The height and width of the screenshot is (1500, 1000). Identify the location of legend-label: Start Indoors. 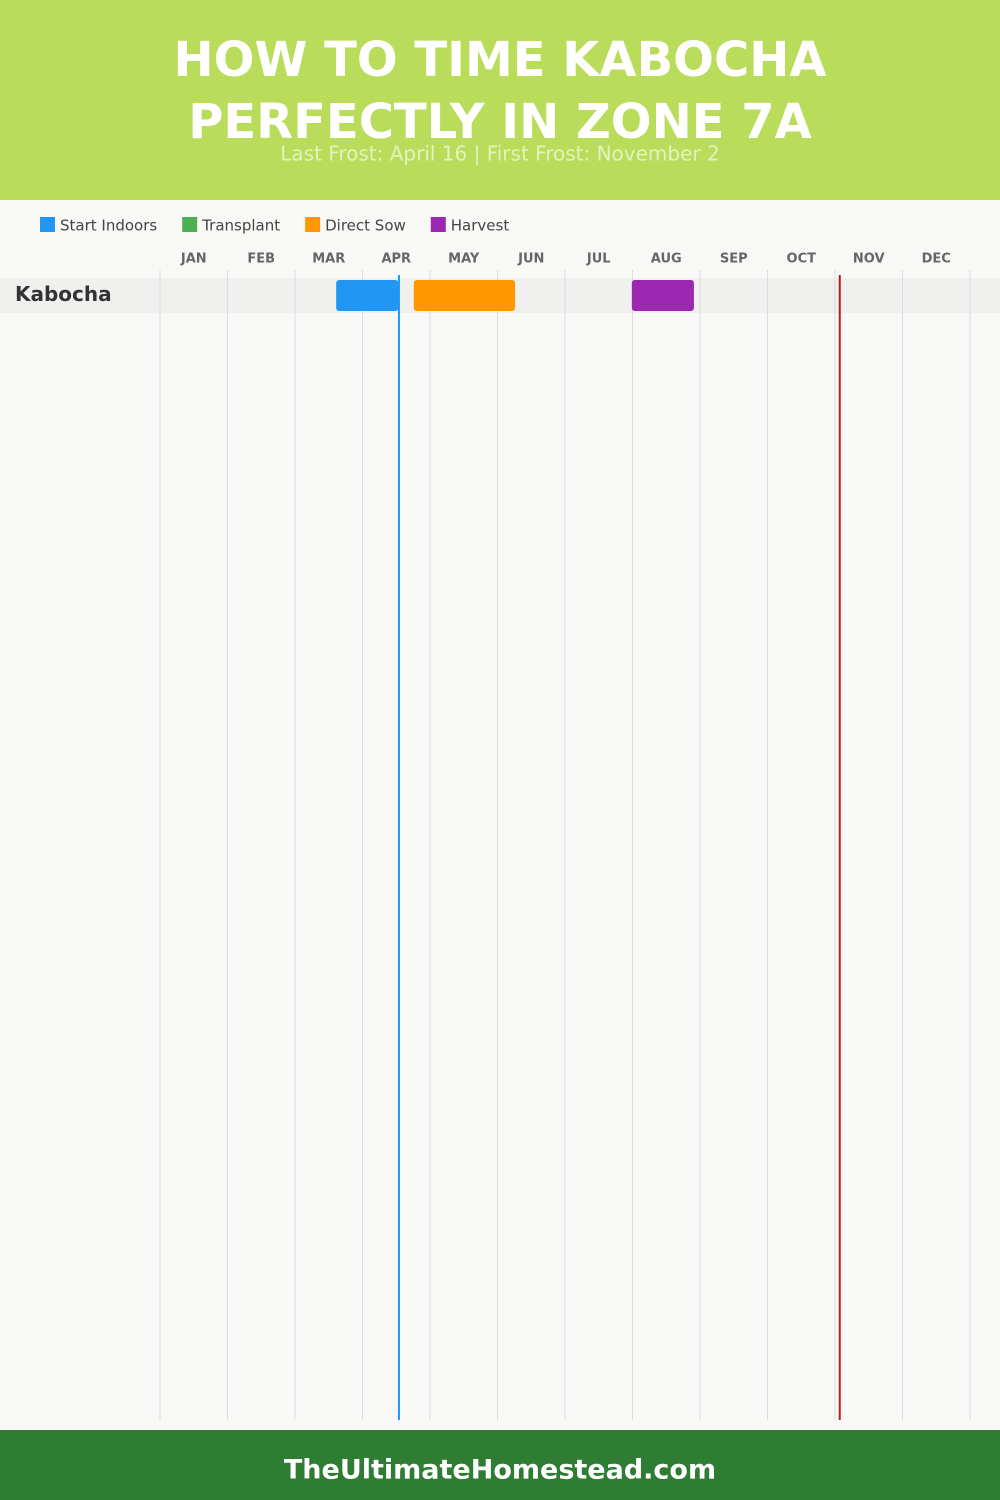
(108, 226).